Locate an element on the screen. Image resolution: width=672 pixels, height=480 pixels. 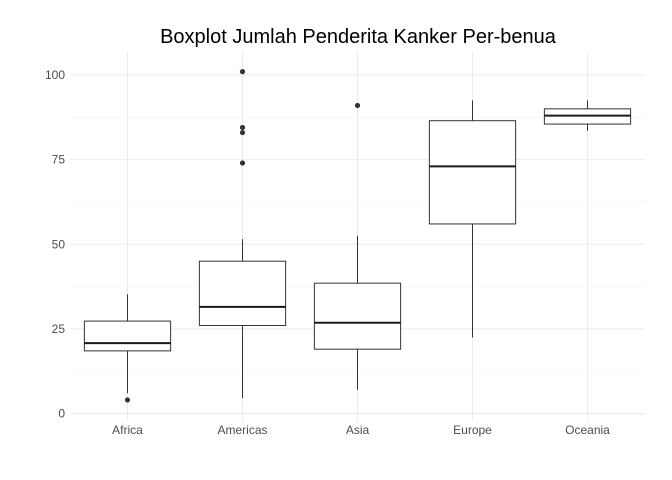
x-tick-label: Europe is located at coordinates (472, 430).